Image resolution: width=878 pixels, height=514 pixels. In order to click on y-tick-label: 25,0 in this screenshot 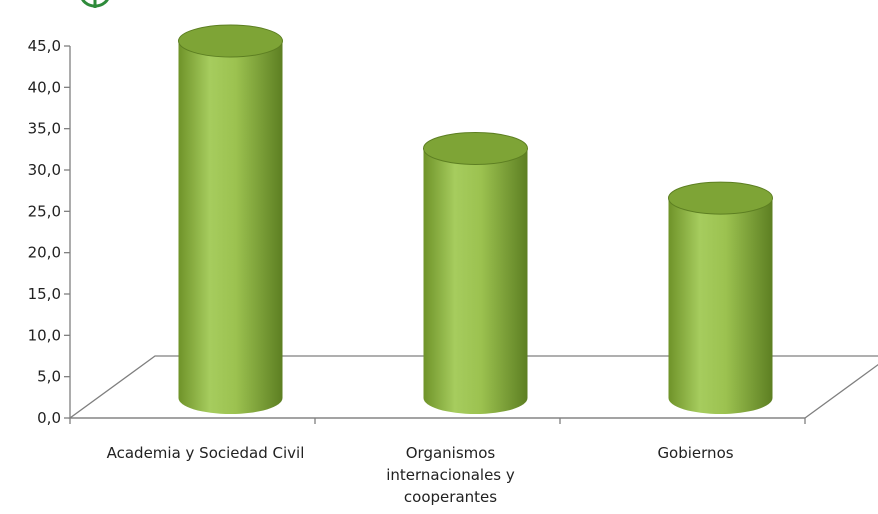, I will do `click(44, 211)`.